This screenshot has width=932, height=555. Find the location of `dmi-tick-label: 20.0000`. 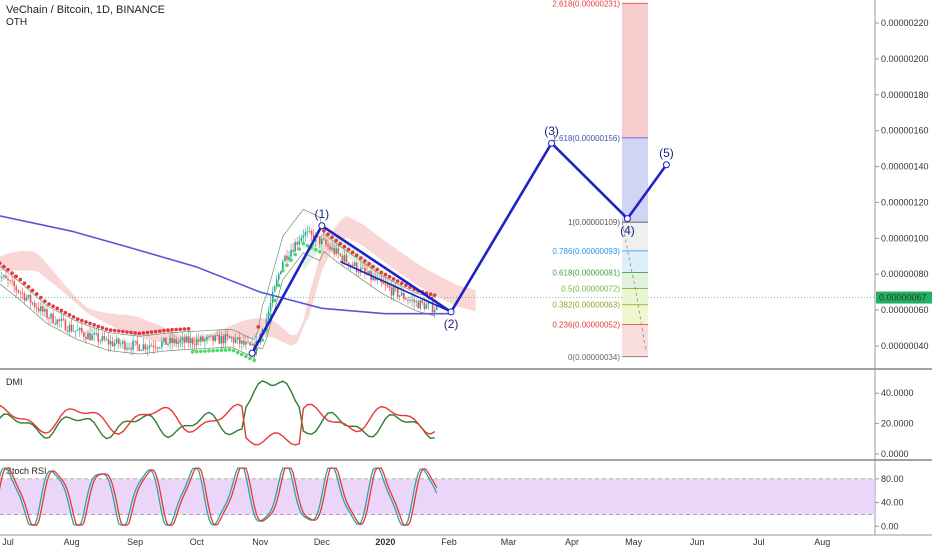

dmi-tick-label: 20.0000 is located at coordinates (897, 424).